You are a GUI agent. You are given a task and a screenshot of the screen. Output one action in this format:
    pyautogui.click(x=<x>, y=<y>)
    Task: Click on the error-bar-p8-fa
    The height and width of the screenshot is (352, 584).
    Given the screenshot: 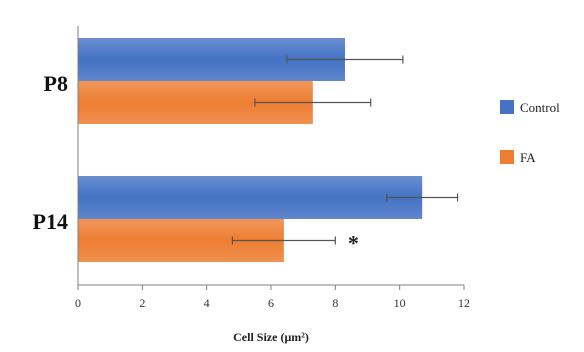 What is the action you would take?
    pyautogui.click(x=313, y=102)
    